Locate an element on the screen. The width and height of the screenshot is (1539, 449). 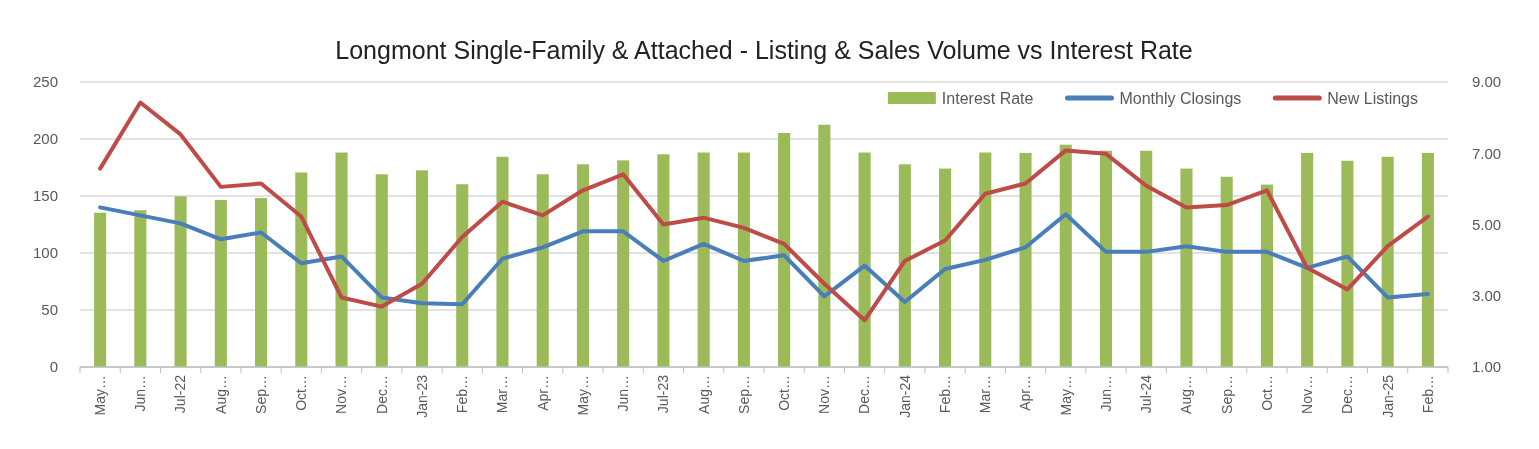
legend-label: Interest Rate is located at coordinates (987, 98).